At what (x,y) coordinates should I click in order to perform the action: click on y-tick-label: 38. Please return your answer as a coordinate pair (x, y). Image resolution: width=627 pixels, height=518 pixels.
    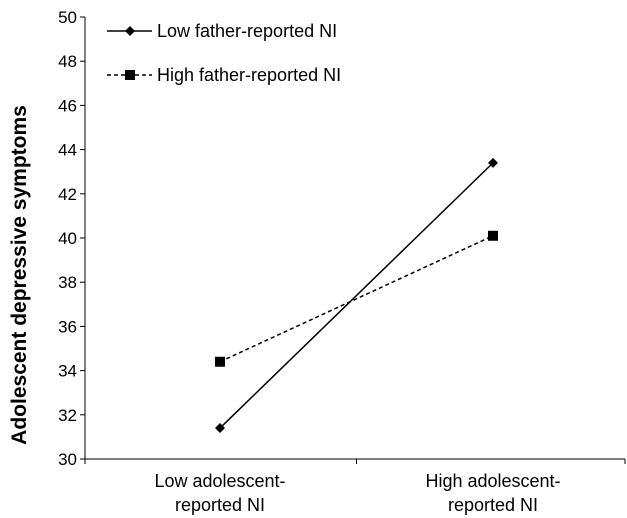
    Looking at the image, I should click on (67, 282).